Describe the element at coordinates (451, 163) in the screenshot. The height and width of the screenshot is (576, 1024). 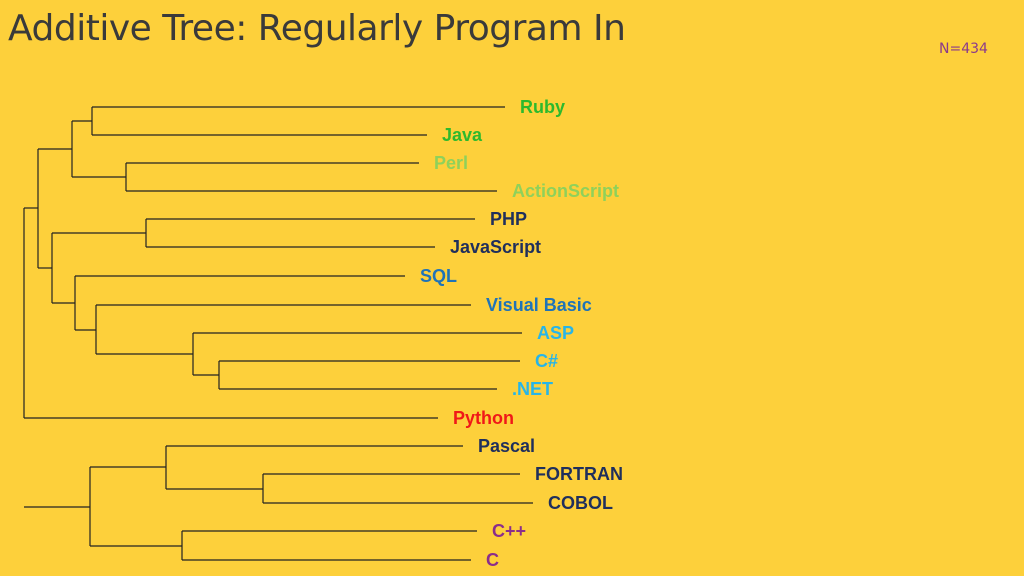
I see `leaf-label-perl: Perl` at that location.